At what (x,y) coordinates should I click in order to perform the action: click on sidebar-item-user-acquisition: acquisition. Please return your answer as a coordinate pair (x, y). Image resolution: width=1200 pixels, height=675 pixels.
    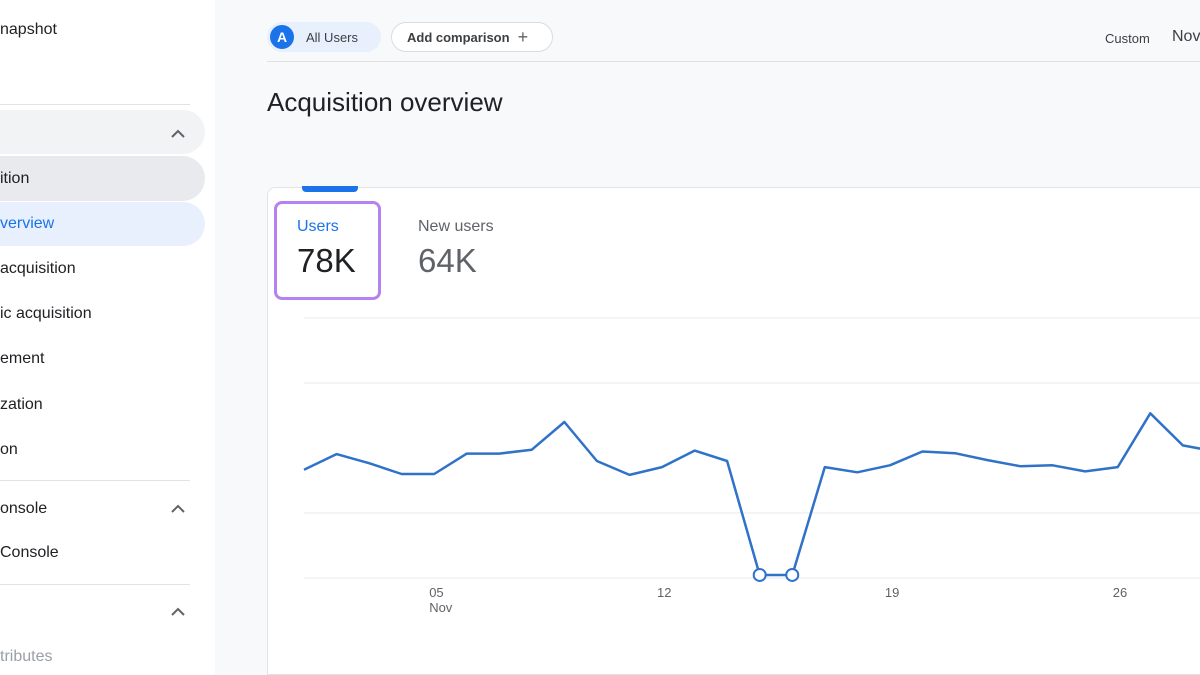
    Looking at the image, I should click on (38, 268).